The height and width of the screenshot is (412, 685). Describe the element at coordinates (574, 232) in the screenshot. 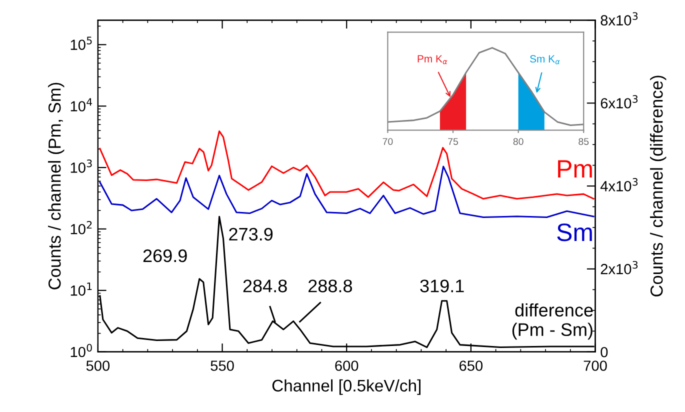

I see `series-label: Sm` at that location.